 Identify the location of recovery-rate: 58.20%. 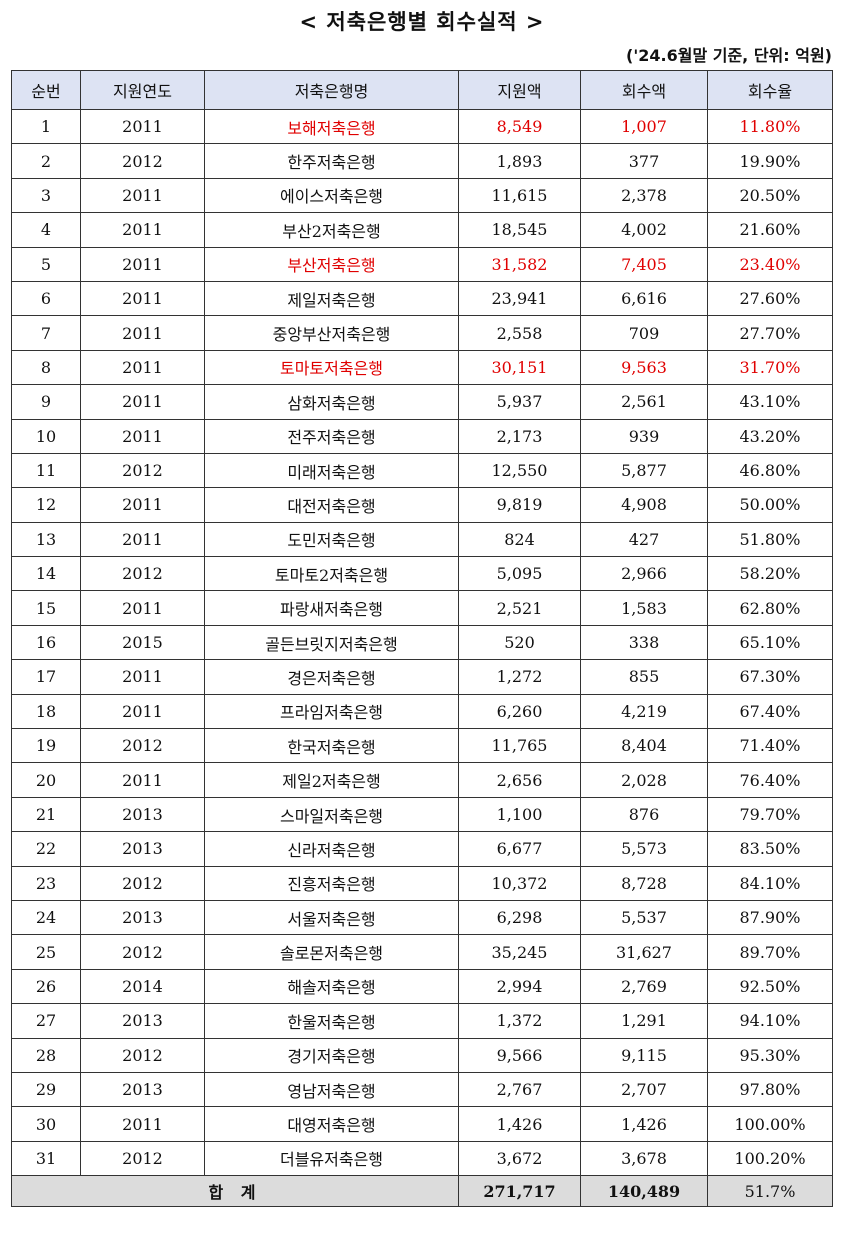
(770, 574).